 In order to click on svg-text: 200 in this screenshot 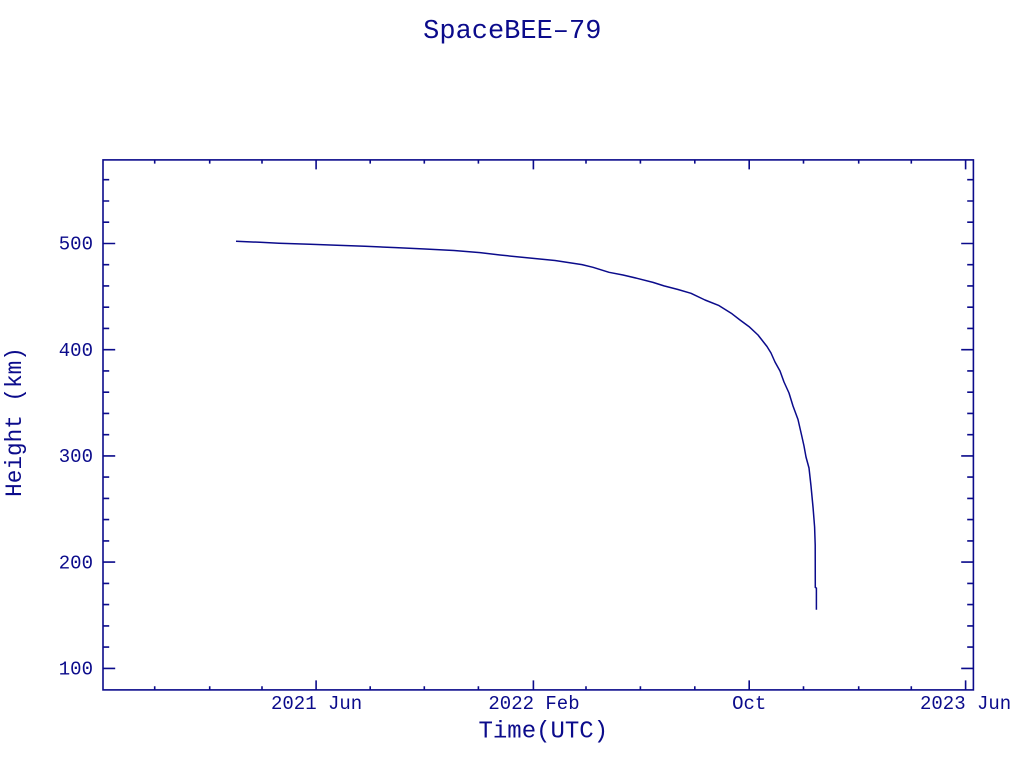, I will do `click(76, 563)`.